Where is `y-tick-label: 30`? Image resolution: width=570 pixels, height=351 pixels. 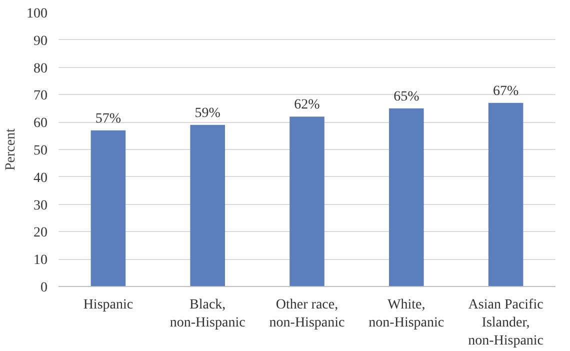
y-tick-label: 30 is located at coordinates (41, 206).